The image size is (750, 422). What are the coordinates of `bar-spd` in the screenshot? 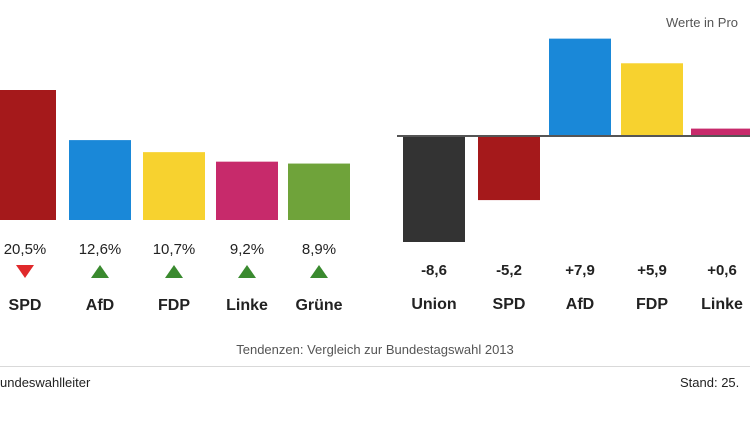 It's located at (28, 155).